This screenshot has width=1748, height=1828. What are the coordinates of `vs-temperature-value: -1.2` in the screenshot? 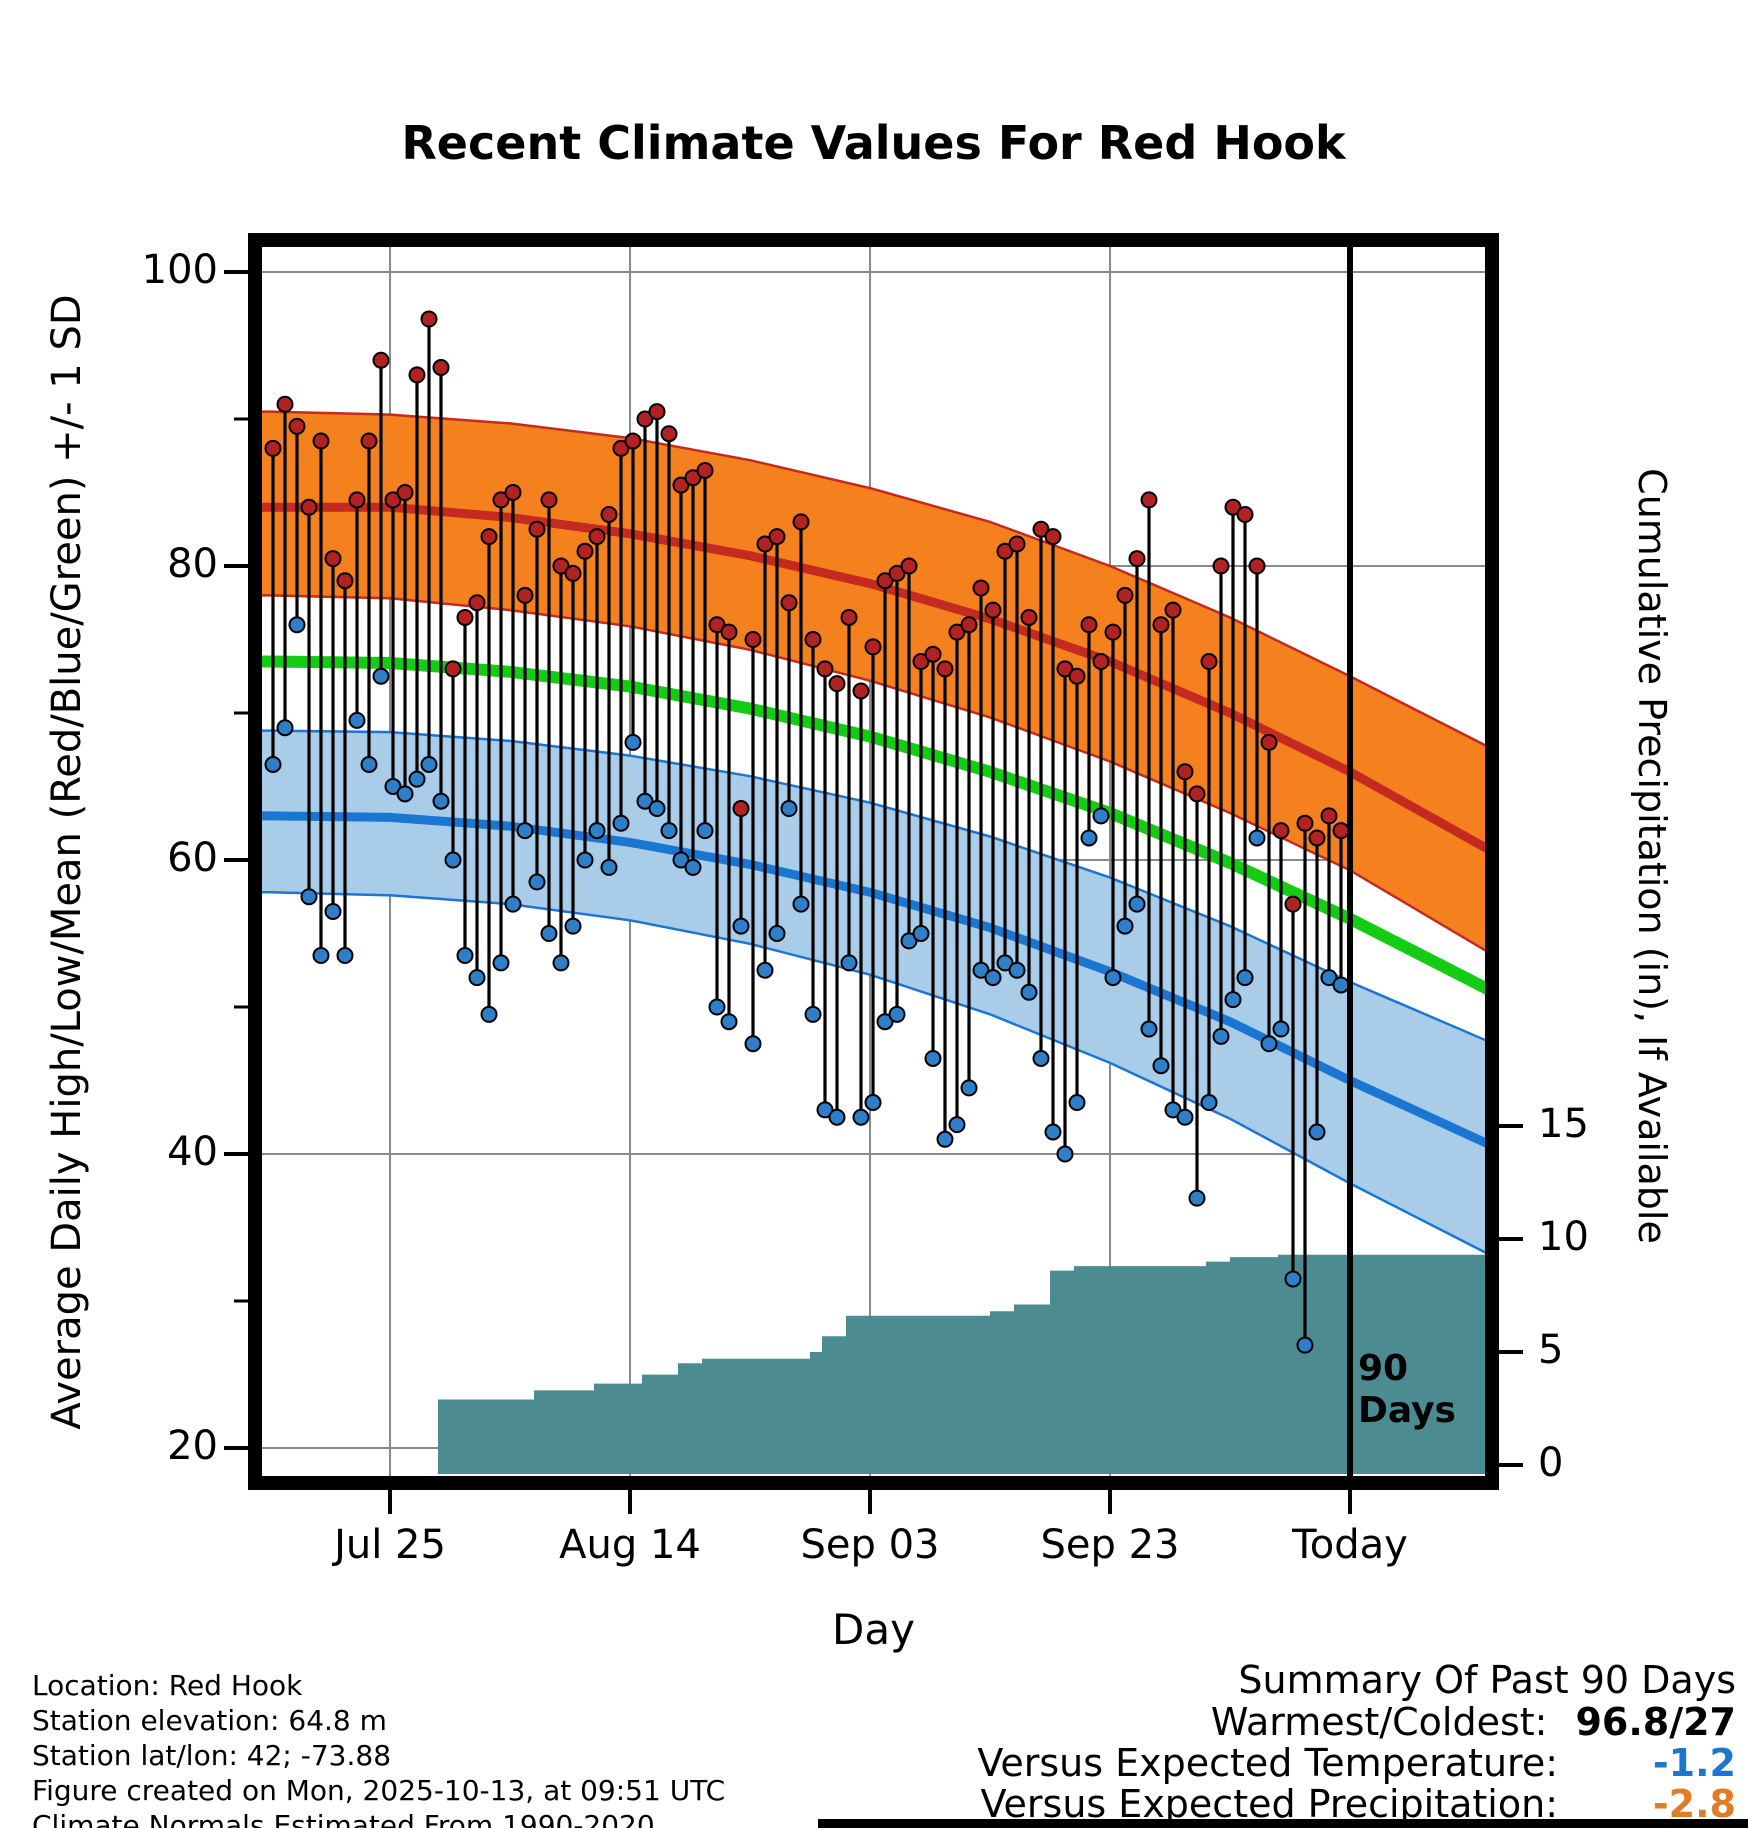 It's located at (1694, 1763).